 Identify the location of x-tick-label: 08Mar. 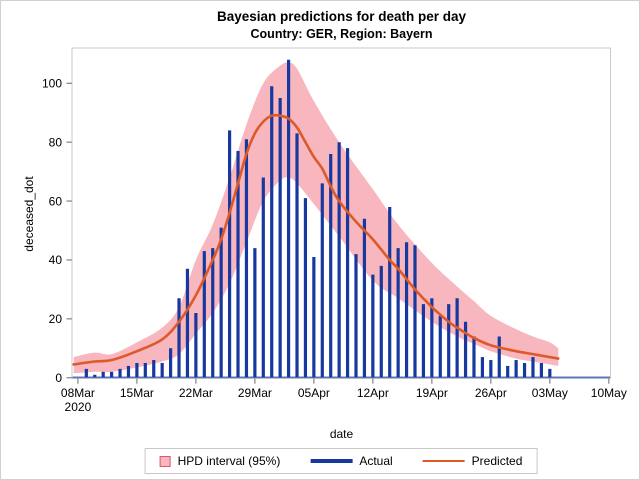
(78, 393).